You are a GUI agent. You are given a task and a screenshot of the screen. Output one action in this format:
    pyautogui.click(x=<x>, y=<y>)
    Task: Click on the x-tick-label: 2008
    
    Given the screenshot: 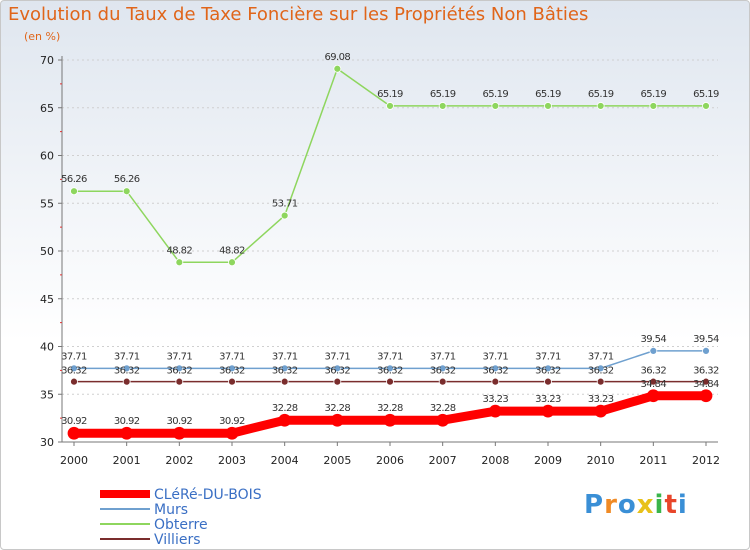 What is the action you would take?
    pyautogui.click(x=495, y=460)
    